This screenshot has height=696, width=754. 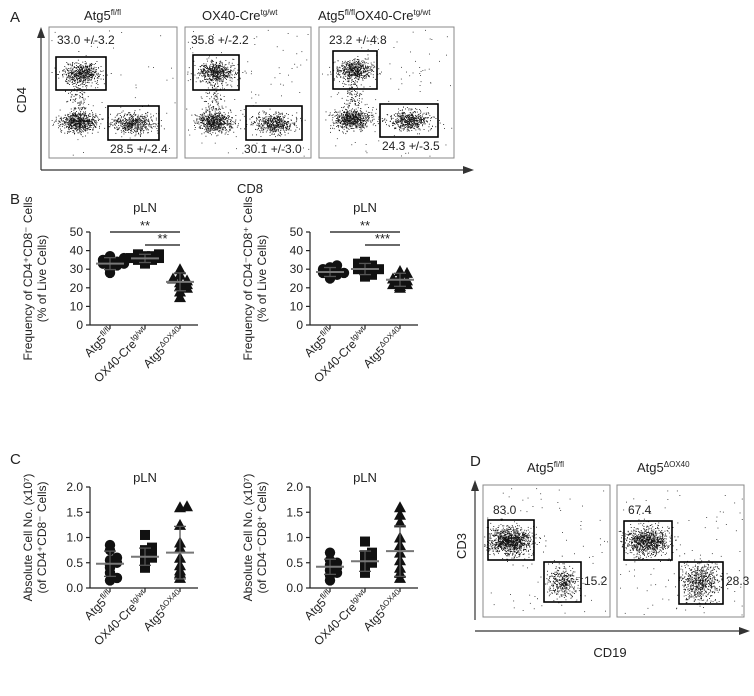 I want to click on y-tick-label: 10, so click(x=297, y=306).